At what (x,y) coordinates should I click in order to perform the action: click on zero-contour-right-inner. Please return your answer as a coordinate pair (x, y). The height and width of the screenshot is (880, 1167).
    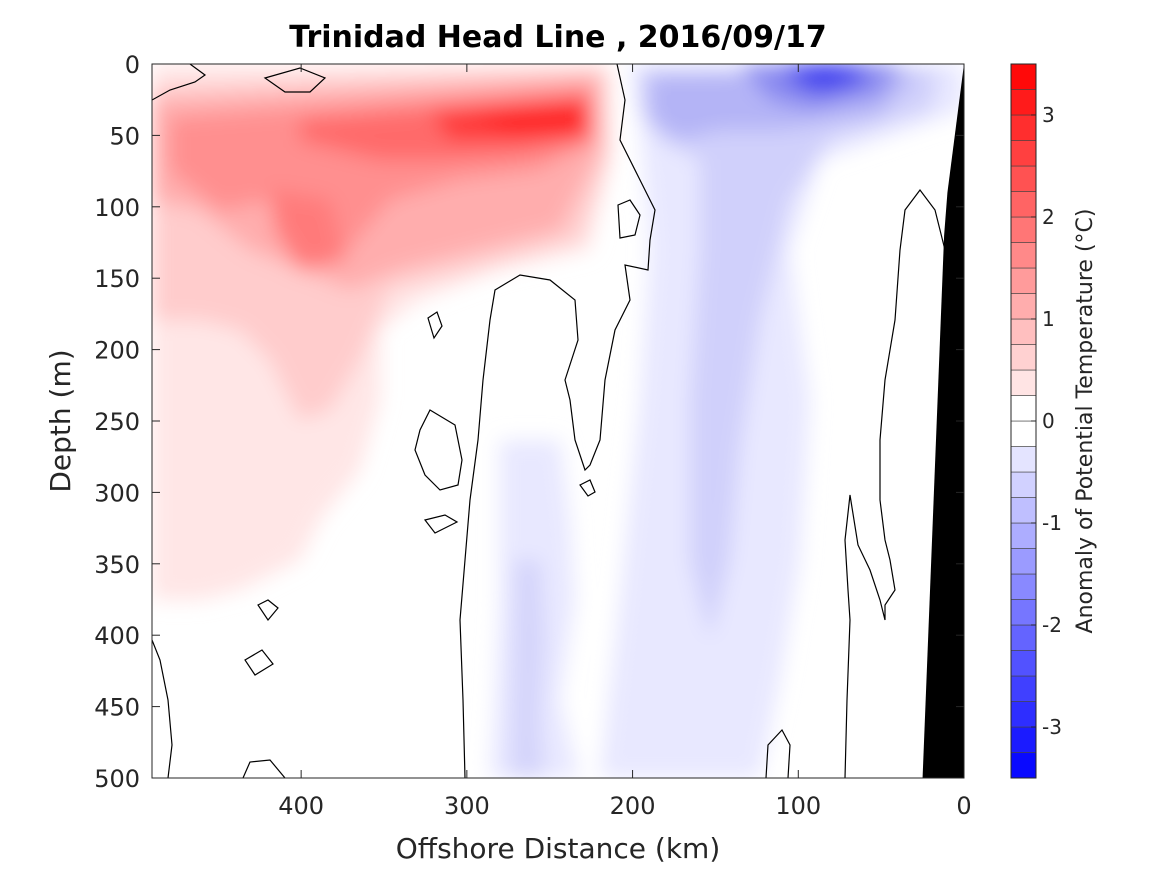
    Looking at the image, I should click on (895, 483).